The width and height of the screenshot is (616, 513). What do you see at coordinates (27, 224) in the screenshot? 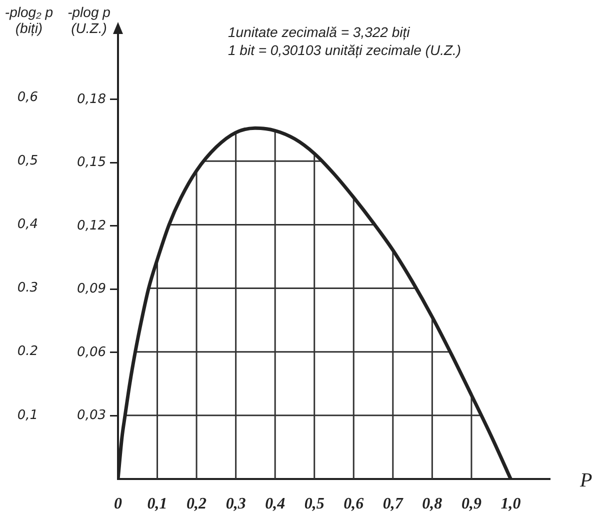
I see `y-tick-label: 0,4` at bounding box center [27, 224].